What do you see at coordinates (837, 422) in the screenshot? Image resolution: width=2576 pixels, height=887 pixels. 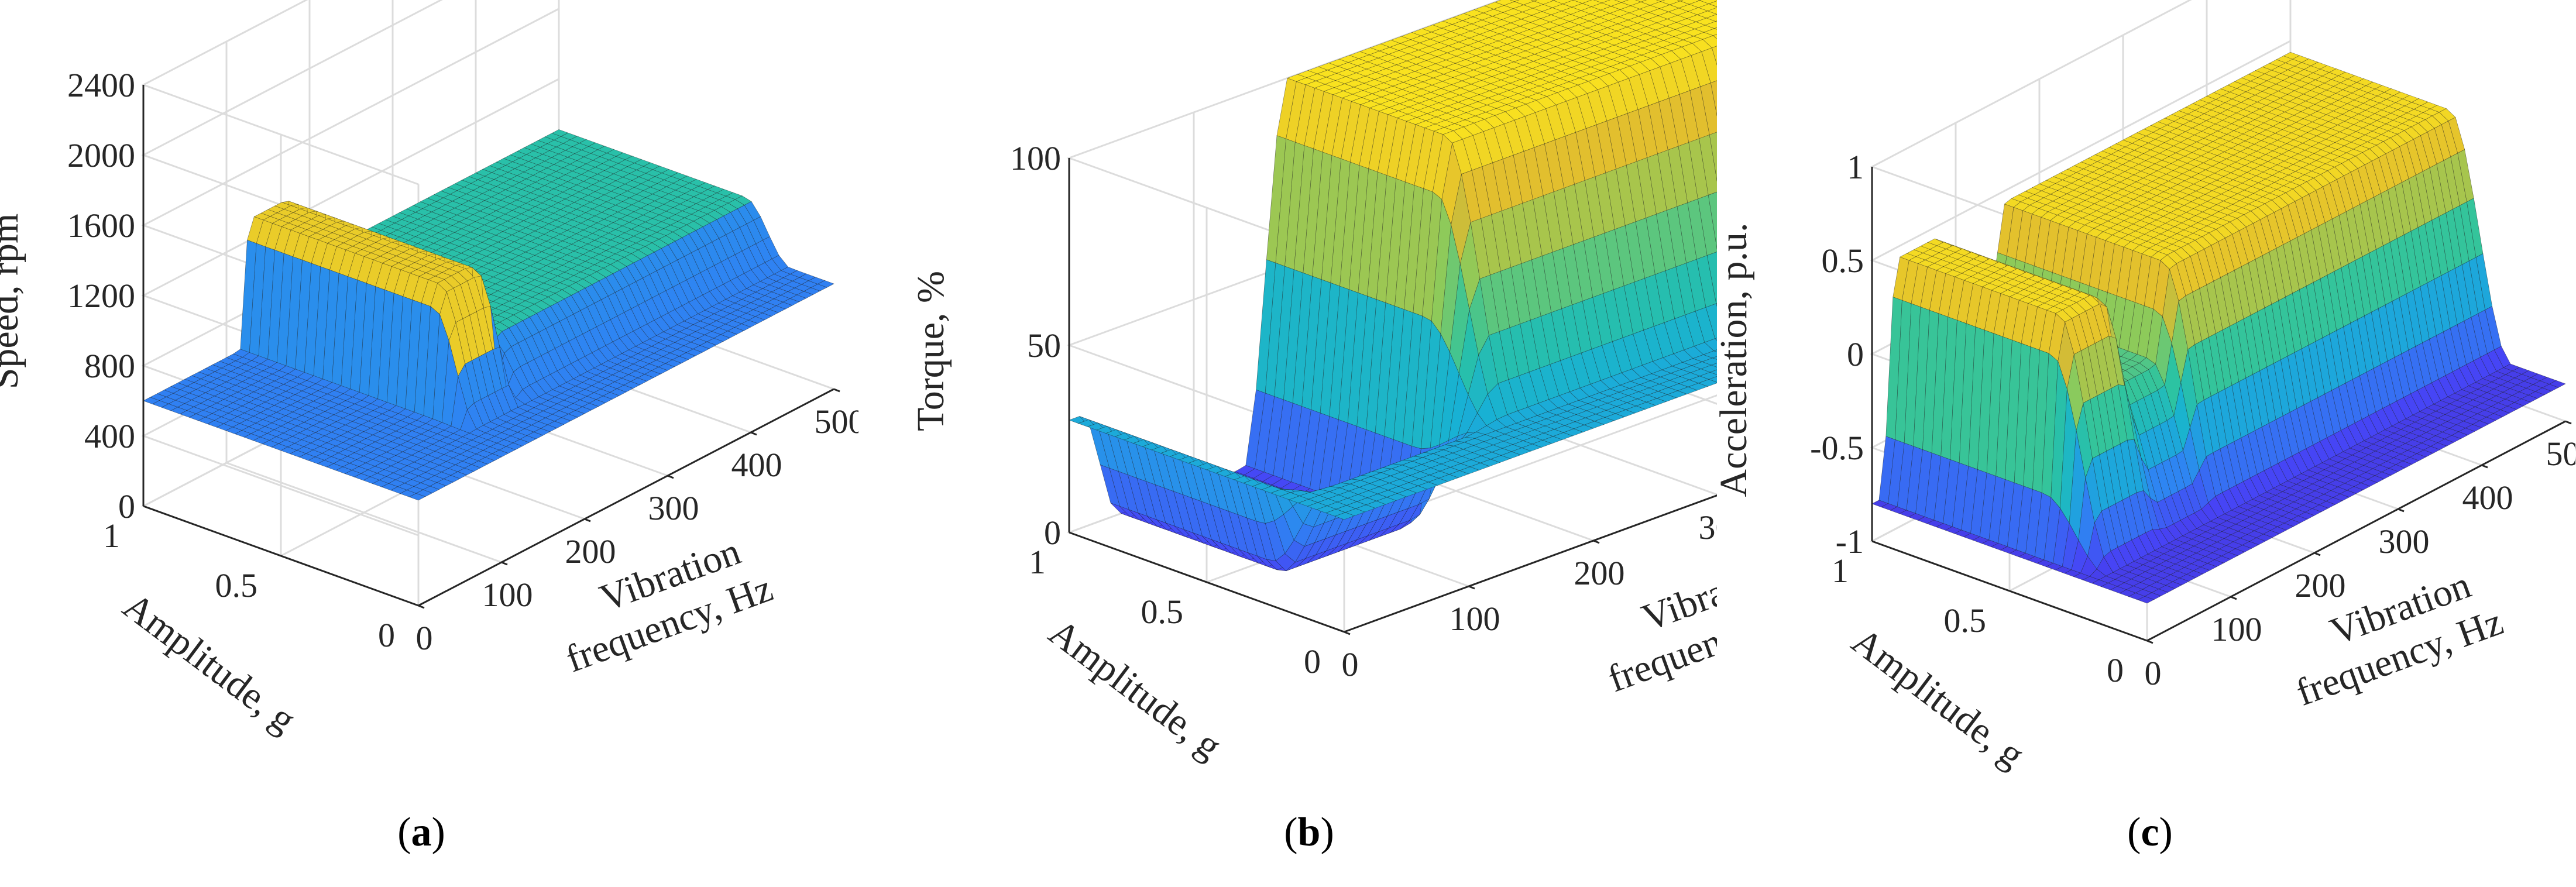 I see `x-tick-label: 500` at bounding box center [837, 422].